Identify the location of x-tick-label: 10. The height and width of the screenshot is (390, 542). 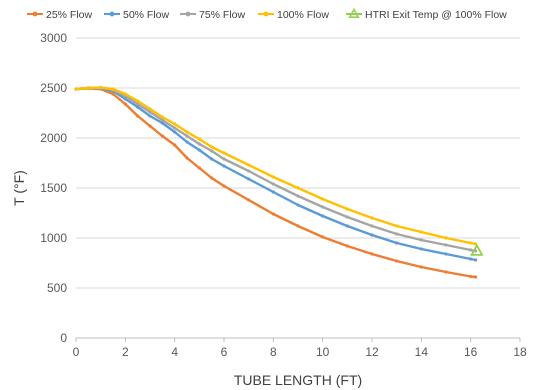
(323, 352).